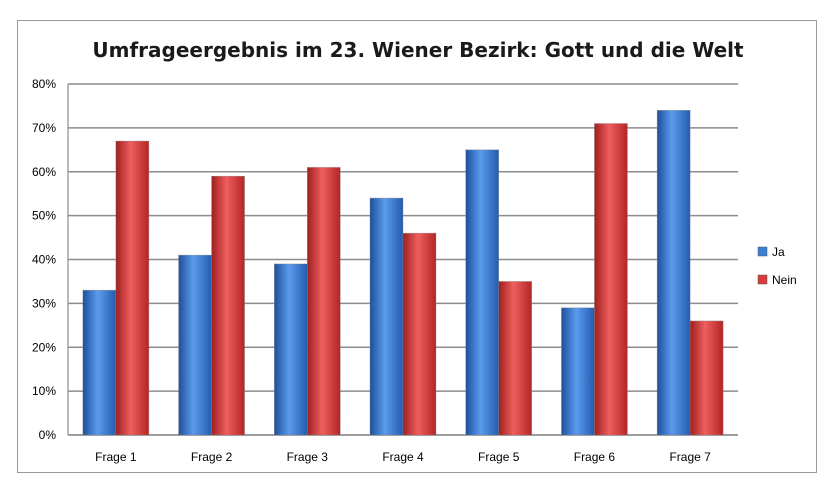 This screenshot has width=822, height=487. What do you see at coordinates (48, 435) in the screenshot?
I see `y-tick-label: 0%` at bounding box center [48, 435].